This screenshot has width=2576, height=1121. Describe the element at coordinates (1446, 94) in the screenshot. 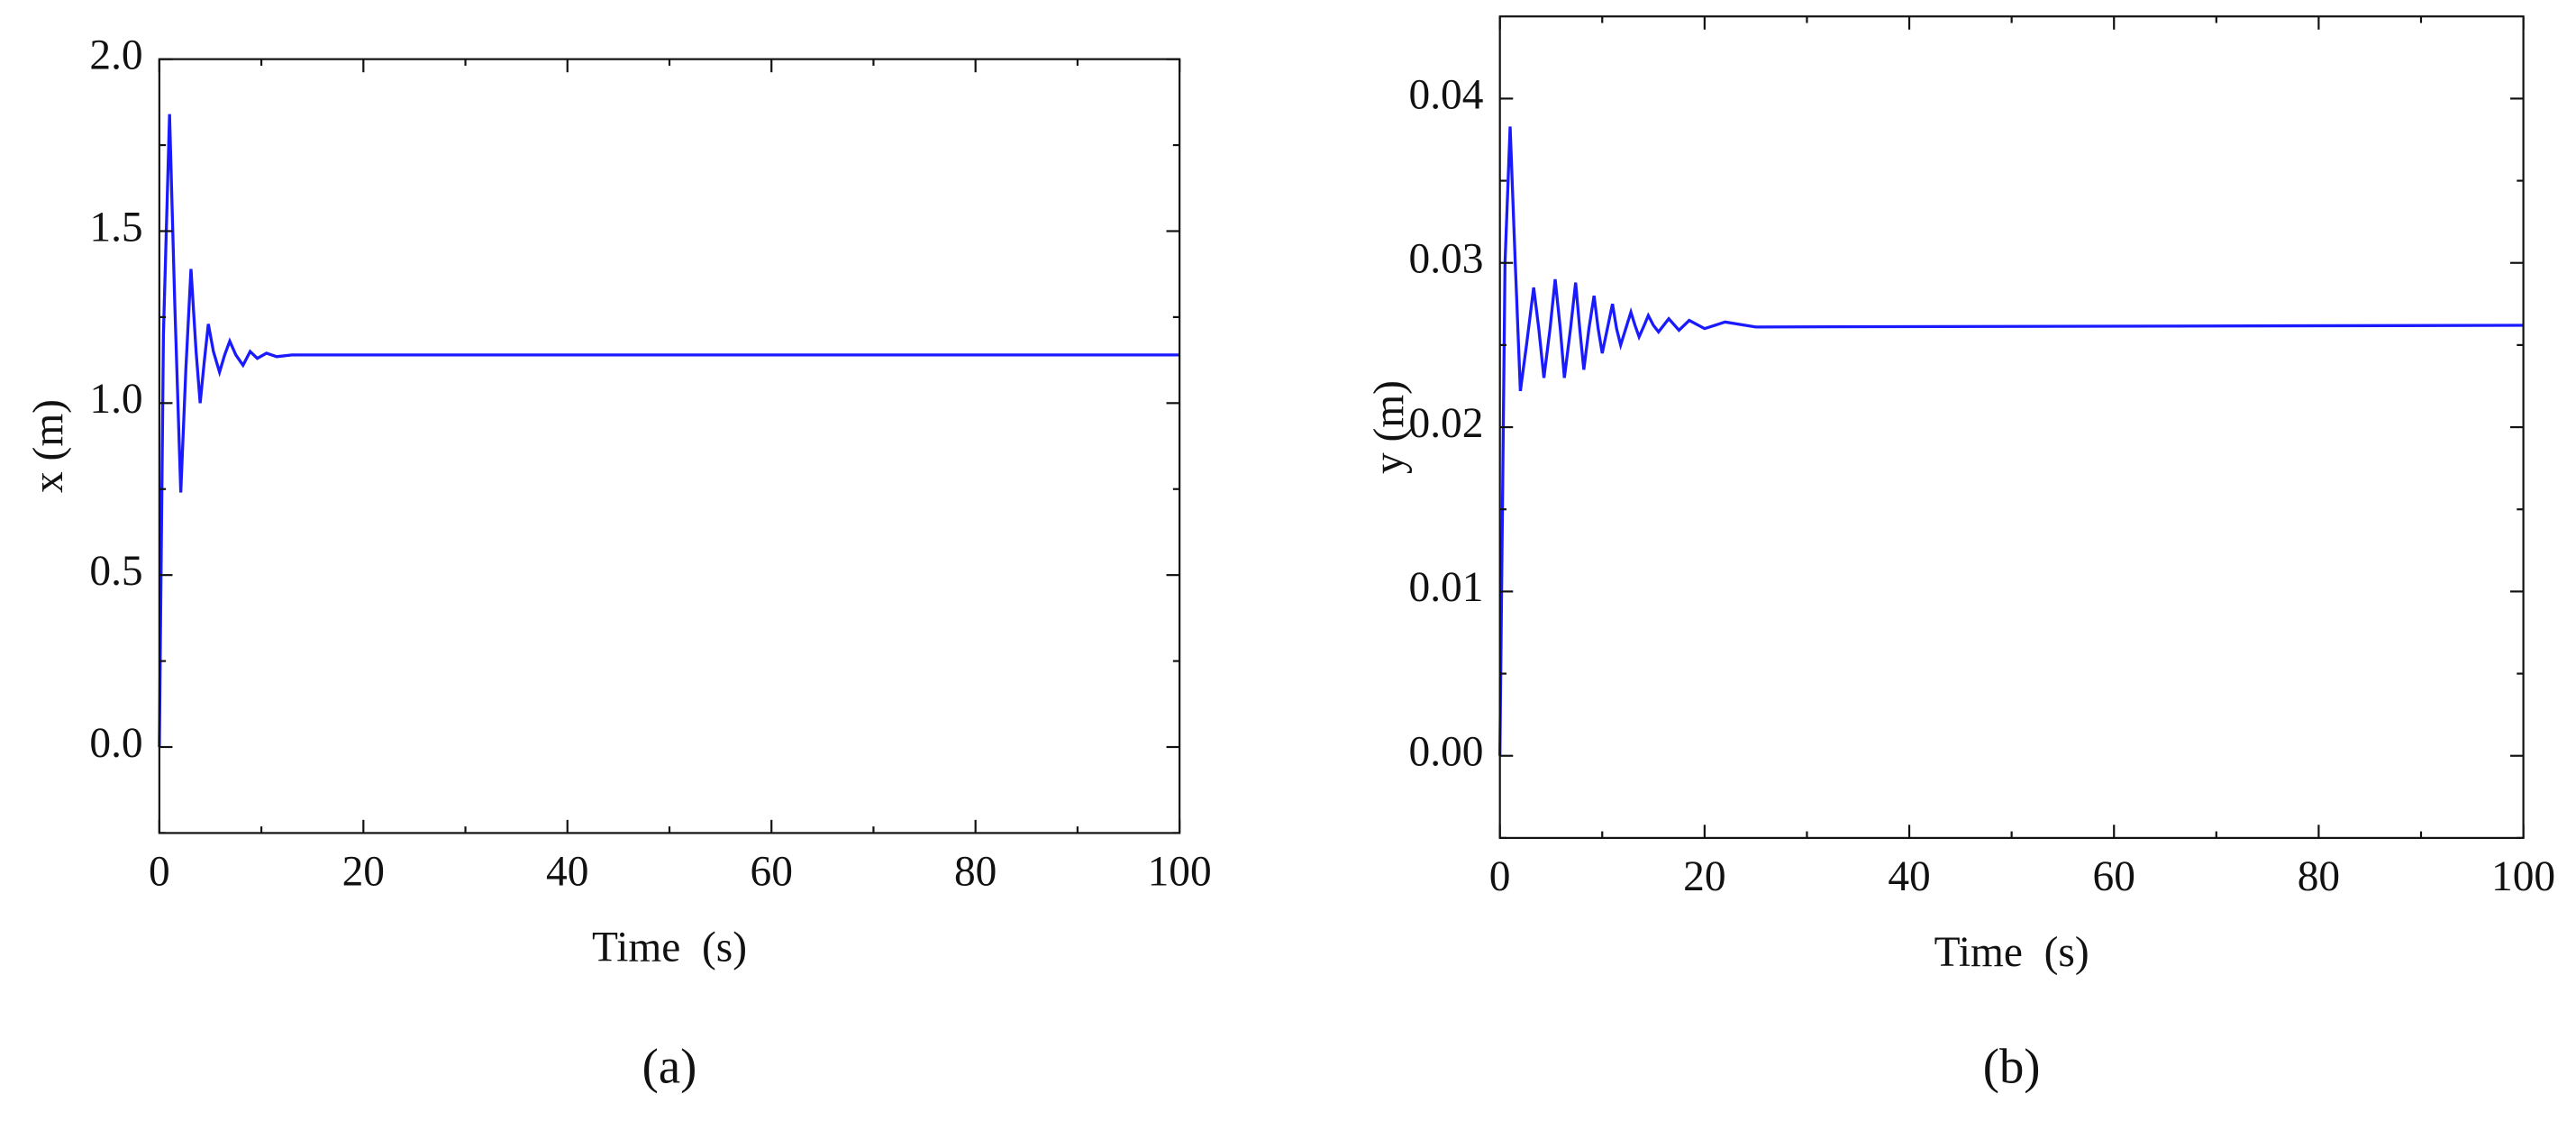

I see `y-tick-label: 0.04` at that location.